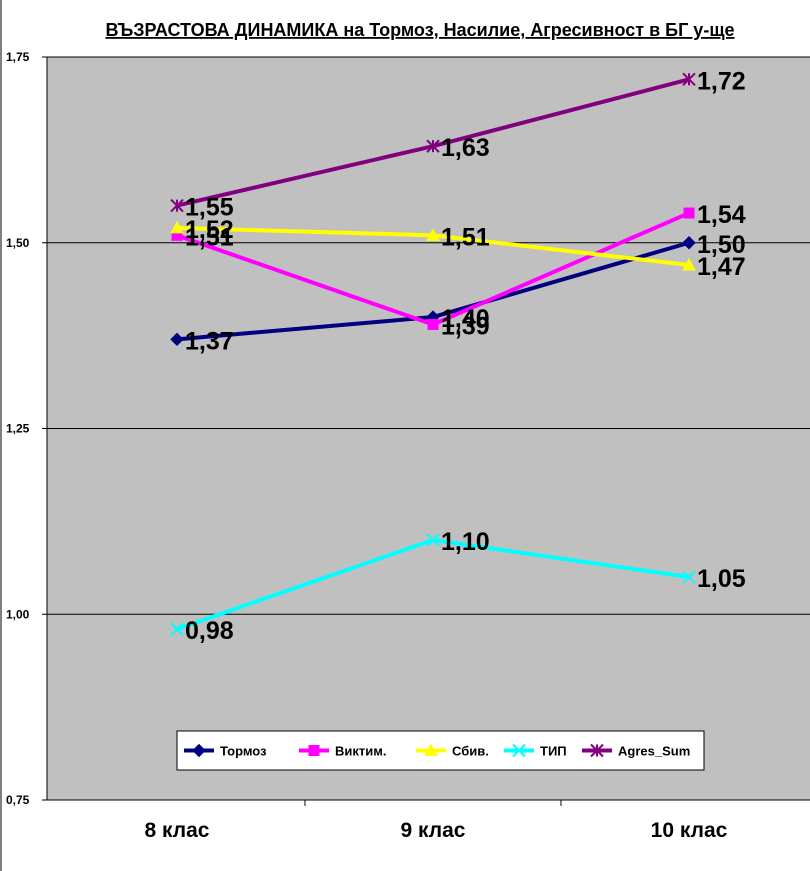 The height and width of the screenshot is (871, 810). Describe the element at coordinates (689, 830) in the screenshot. I see `x-tick-label: 10 клас` at that location.